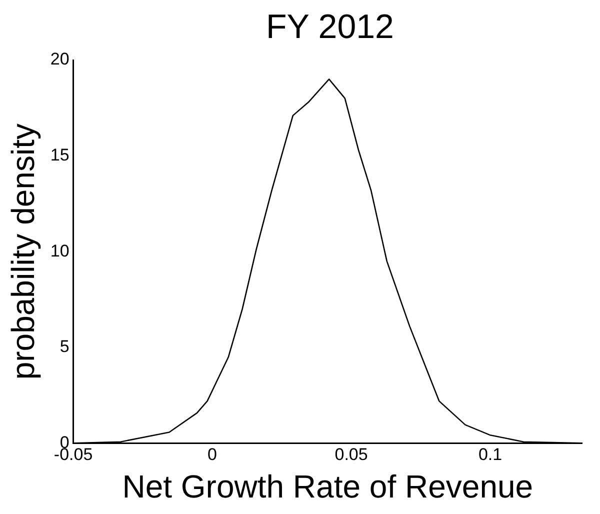 The image size is (600, 514). Describe the element at coordinates (328, 486) in the screenshot. I see `x-axis-title: Net Growth Rate of Revenue` at that location.